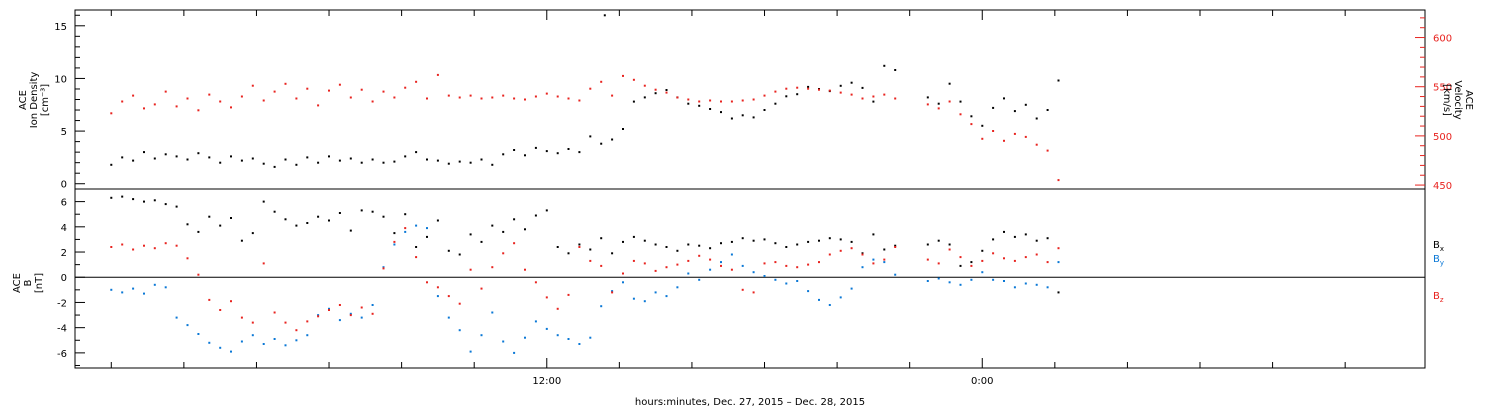 The image size is (1500, 410). What do you see at coordinates (1438, 297) in the screenshot?
I see `legend-bz: Bz` at bounding box center [1438, 297].